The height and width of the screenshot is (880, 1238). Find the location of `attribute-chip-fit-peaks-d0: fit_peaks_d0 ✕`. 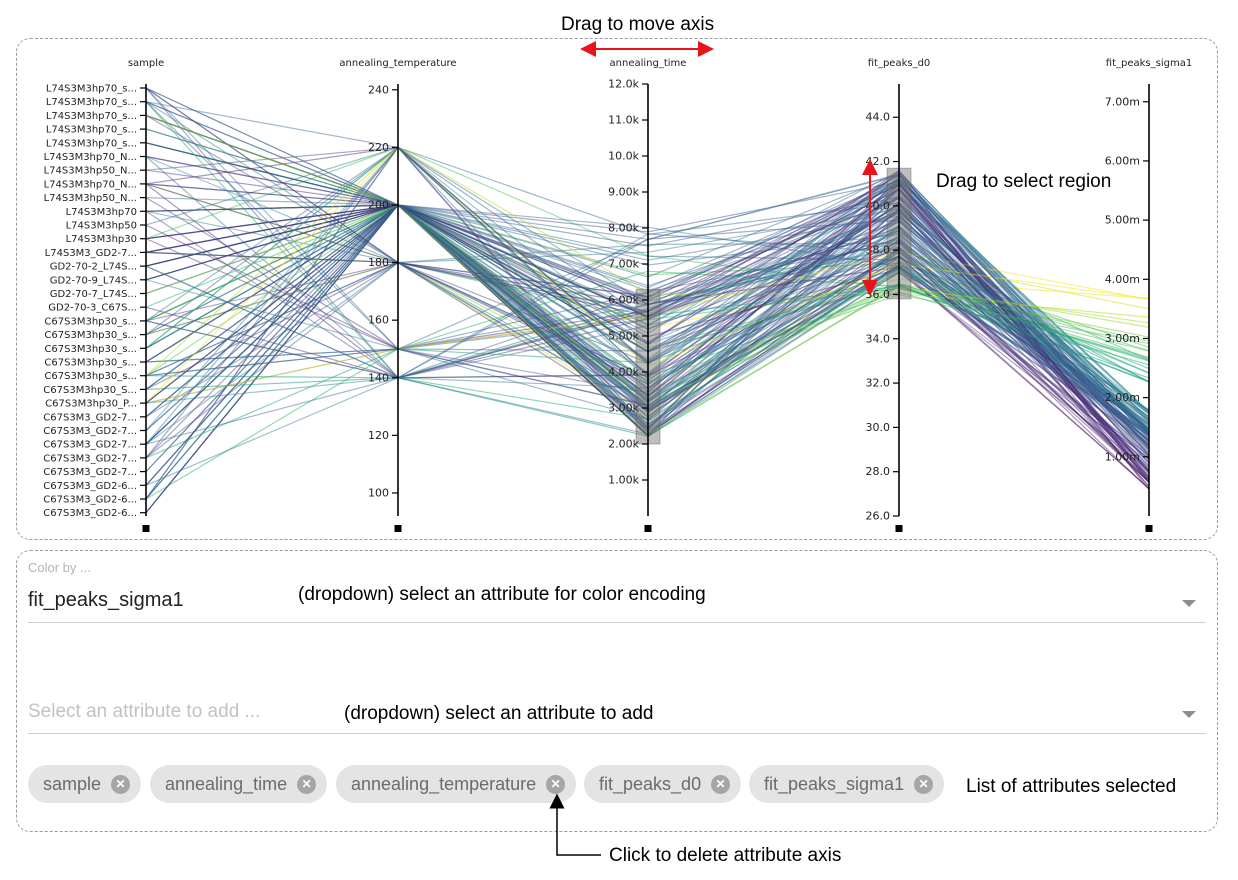

attribute-chip-fit-peaks-d0: fit_peaks_d0 ✕ is located at coordinates (663, 784).